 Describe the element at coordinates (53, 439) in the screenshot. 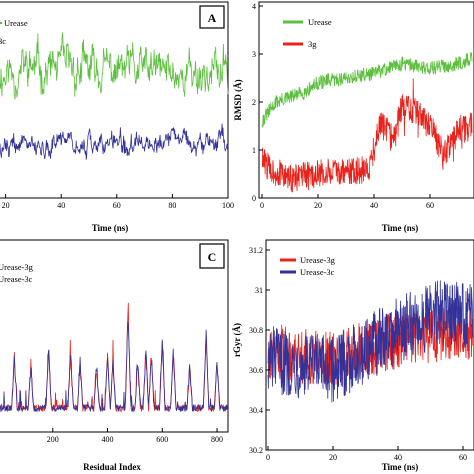

I see `panel-c-xtick-label: 200` at that location.